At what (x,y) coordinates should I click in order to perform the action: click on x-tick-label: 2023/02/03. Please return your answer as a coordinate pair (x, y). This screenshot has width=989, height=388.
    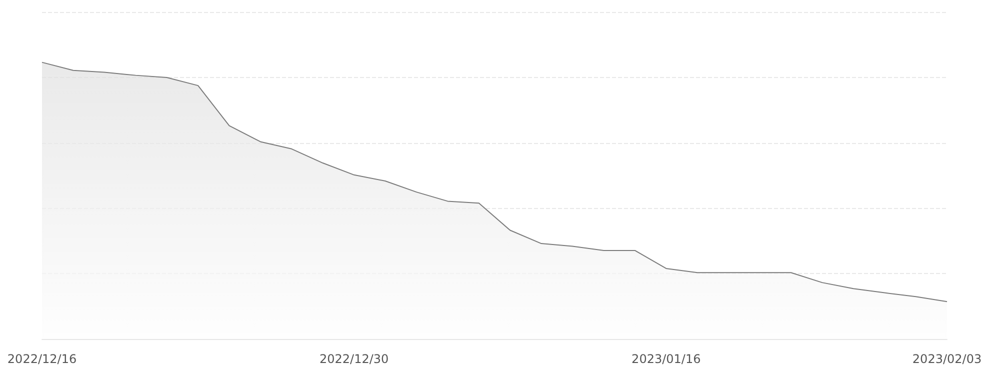
    Looking at the image, I should click on (947, 359).